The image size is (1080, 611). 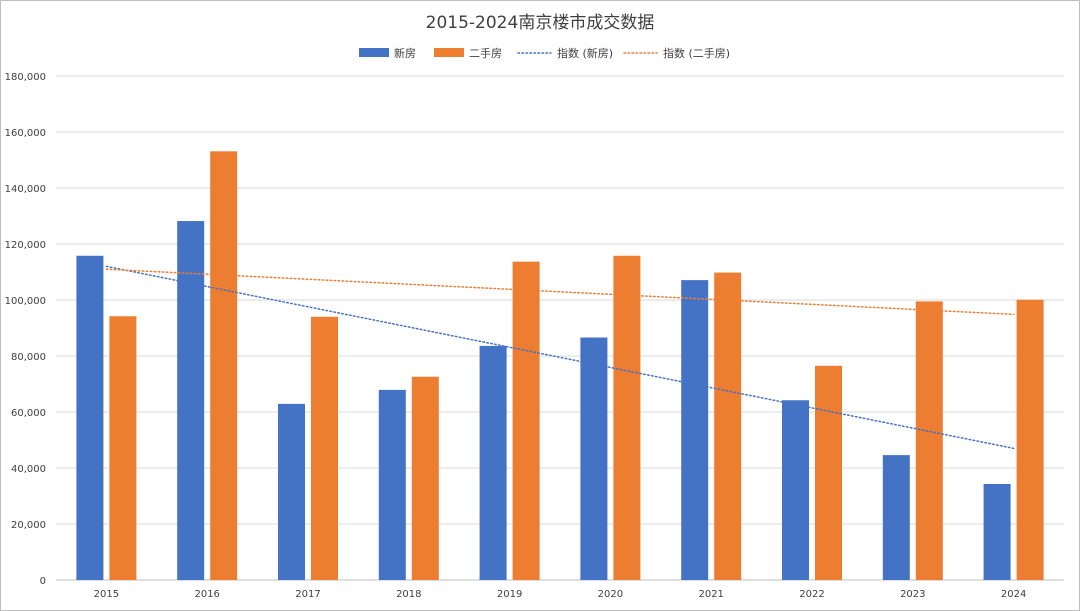 What do you see at coordinates (811, 594) in the screenshot?
I see `x-tick-label: 2022` at bounding box center [811, 594].